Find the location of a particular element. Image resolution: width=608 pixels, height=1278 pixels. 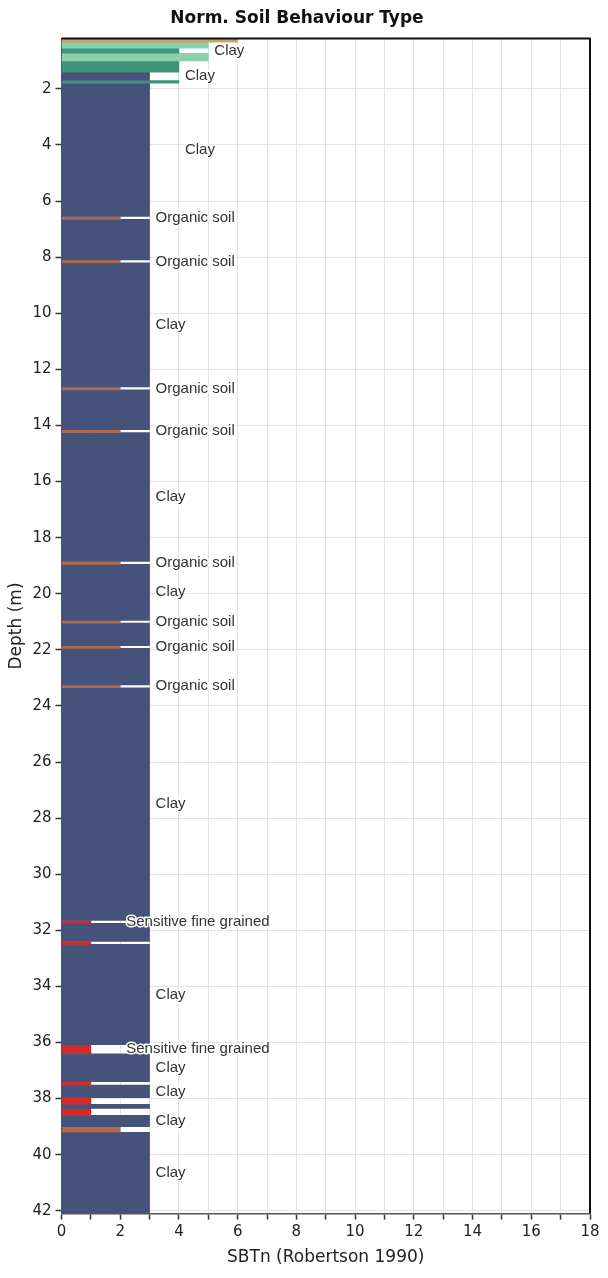

x-tick-label: 8 is located at coordinates (296, 1231).